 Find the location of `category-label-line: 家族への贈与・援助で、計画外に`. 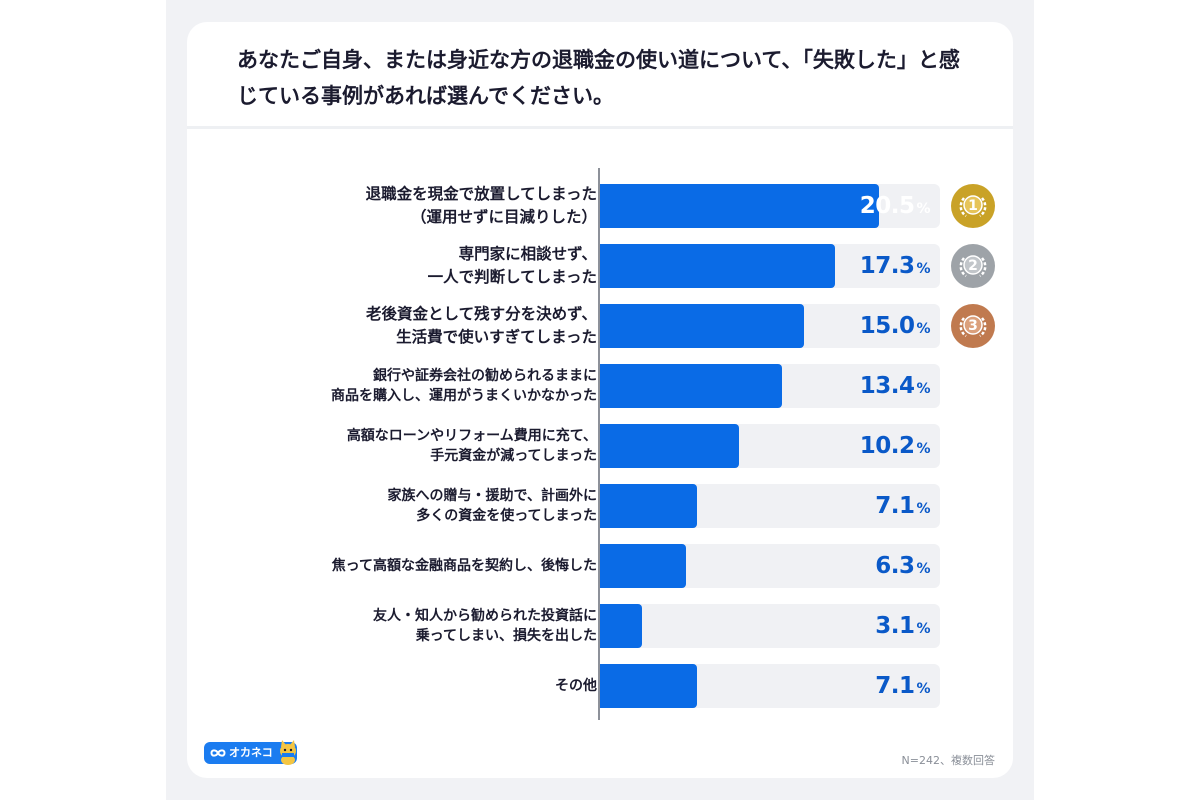

category-label-line: 家族への贈与・援助で、計画外に is located at coordinates (492, 496).